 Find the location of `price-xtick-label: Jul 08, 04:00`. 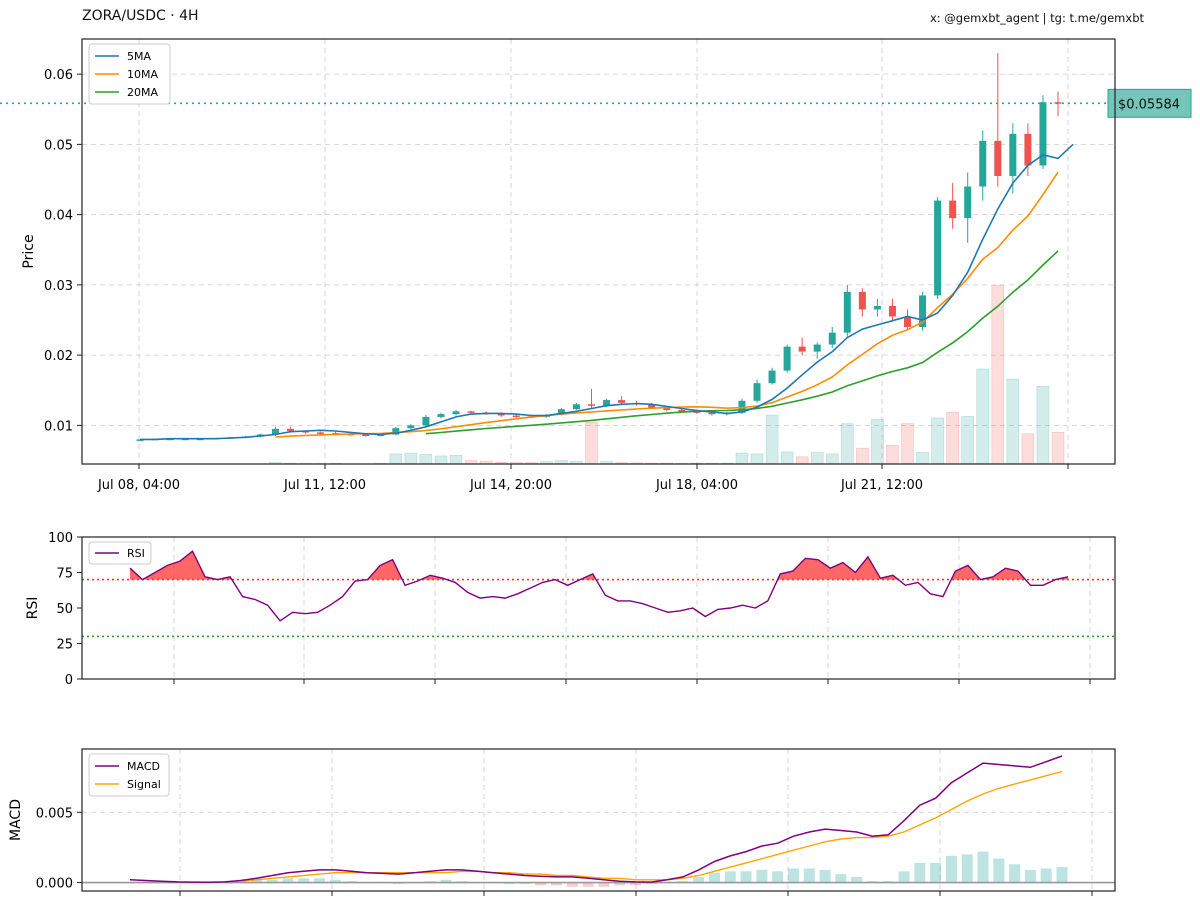

price-xtick-label: Jul 08, 04:00 is located at coordinates (138, 485).